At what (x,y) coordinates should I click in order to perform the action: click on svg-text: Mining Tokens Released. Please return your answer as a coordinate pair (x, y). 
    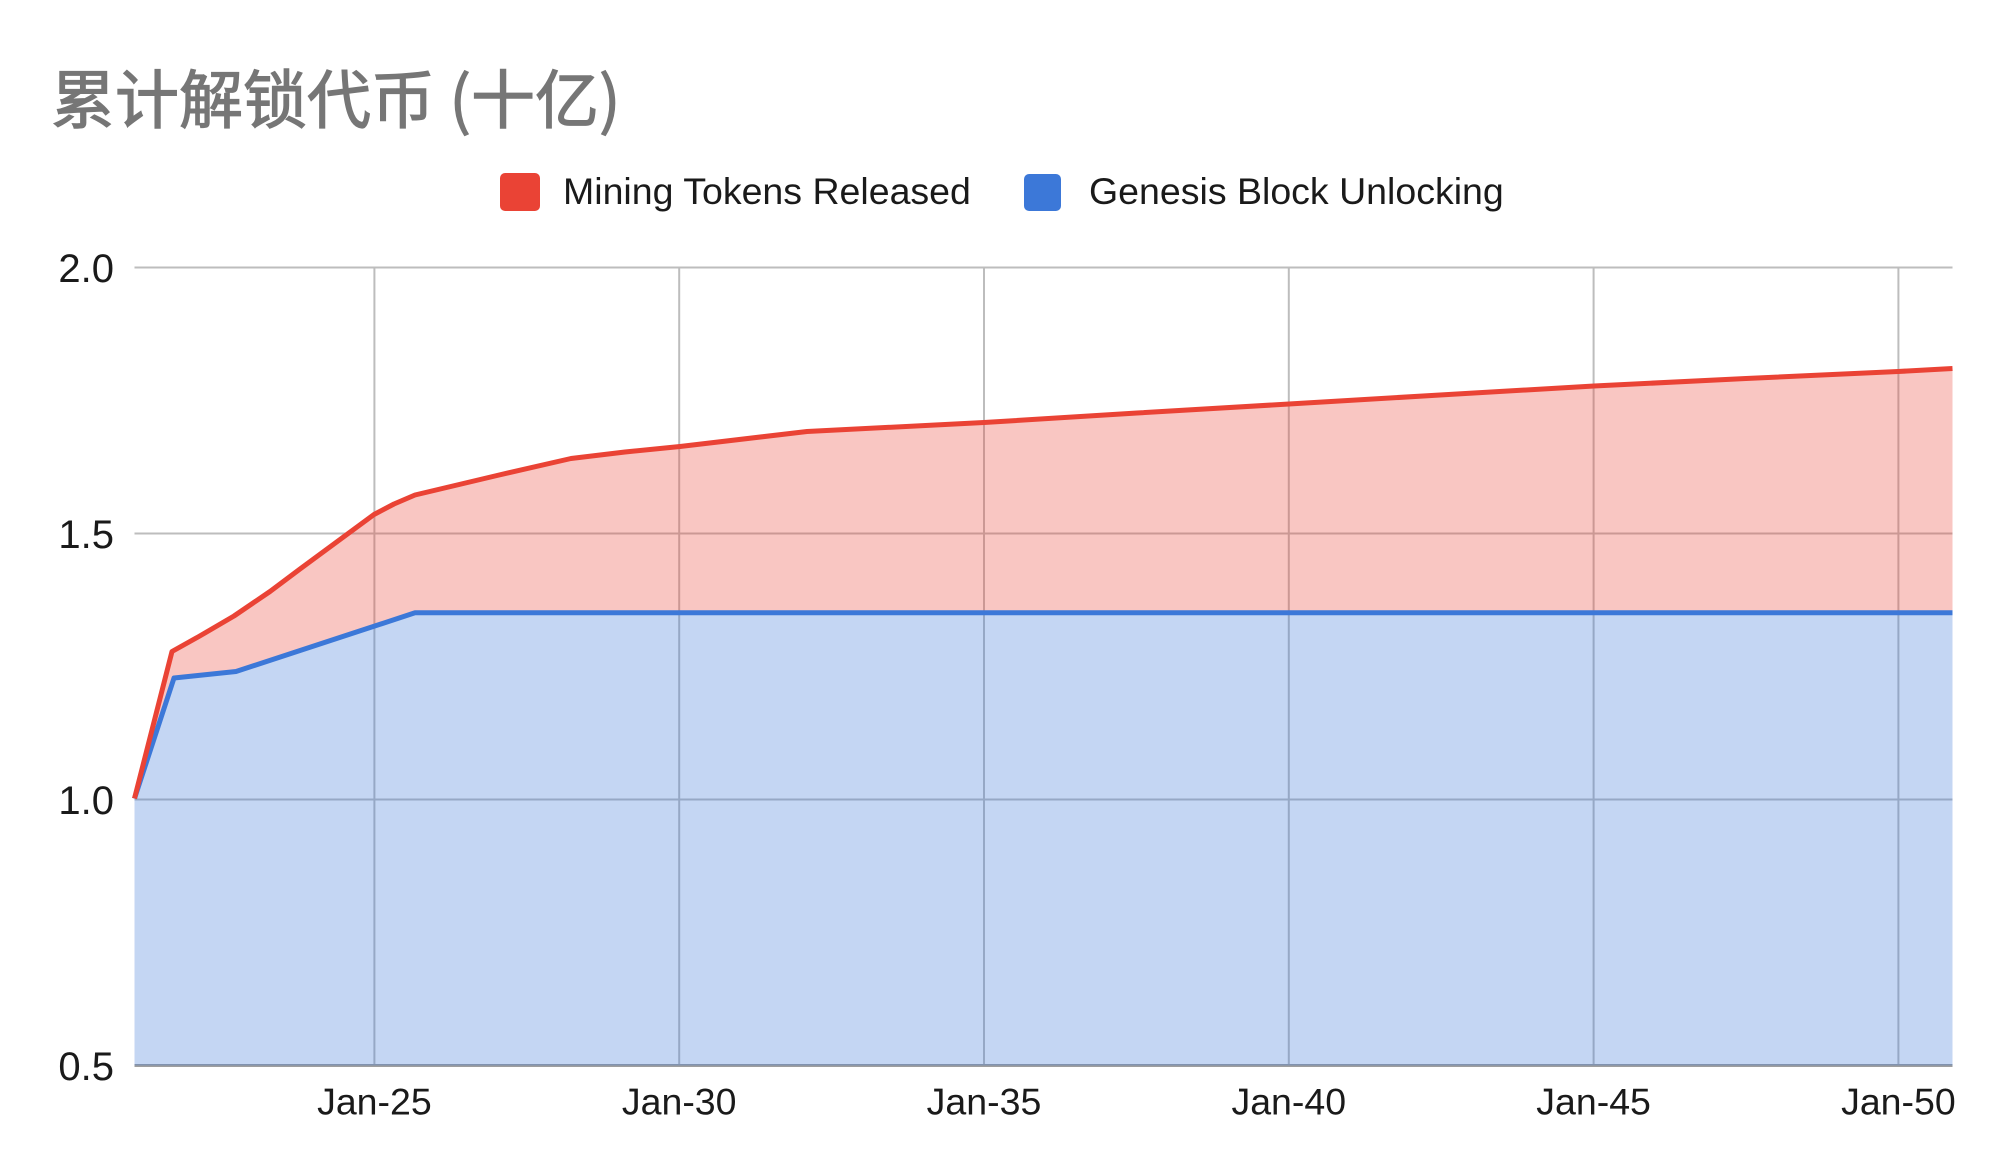
    Looking at the image, I should click on (767, 191).